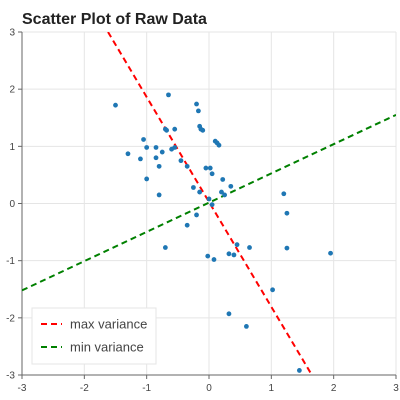  What do you see at coordinates (114, 19) in the screenshot?
I see `chart-title: Scatter Plot of Raw Data` at bounding box center [114, 19].